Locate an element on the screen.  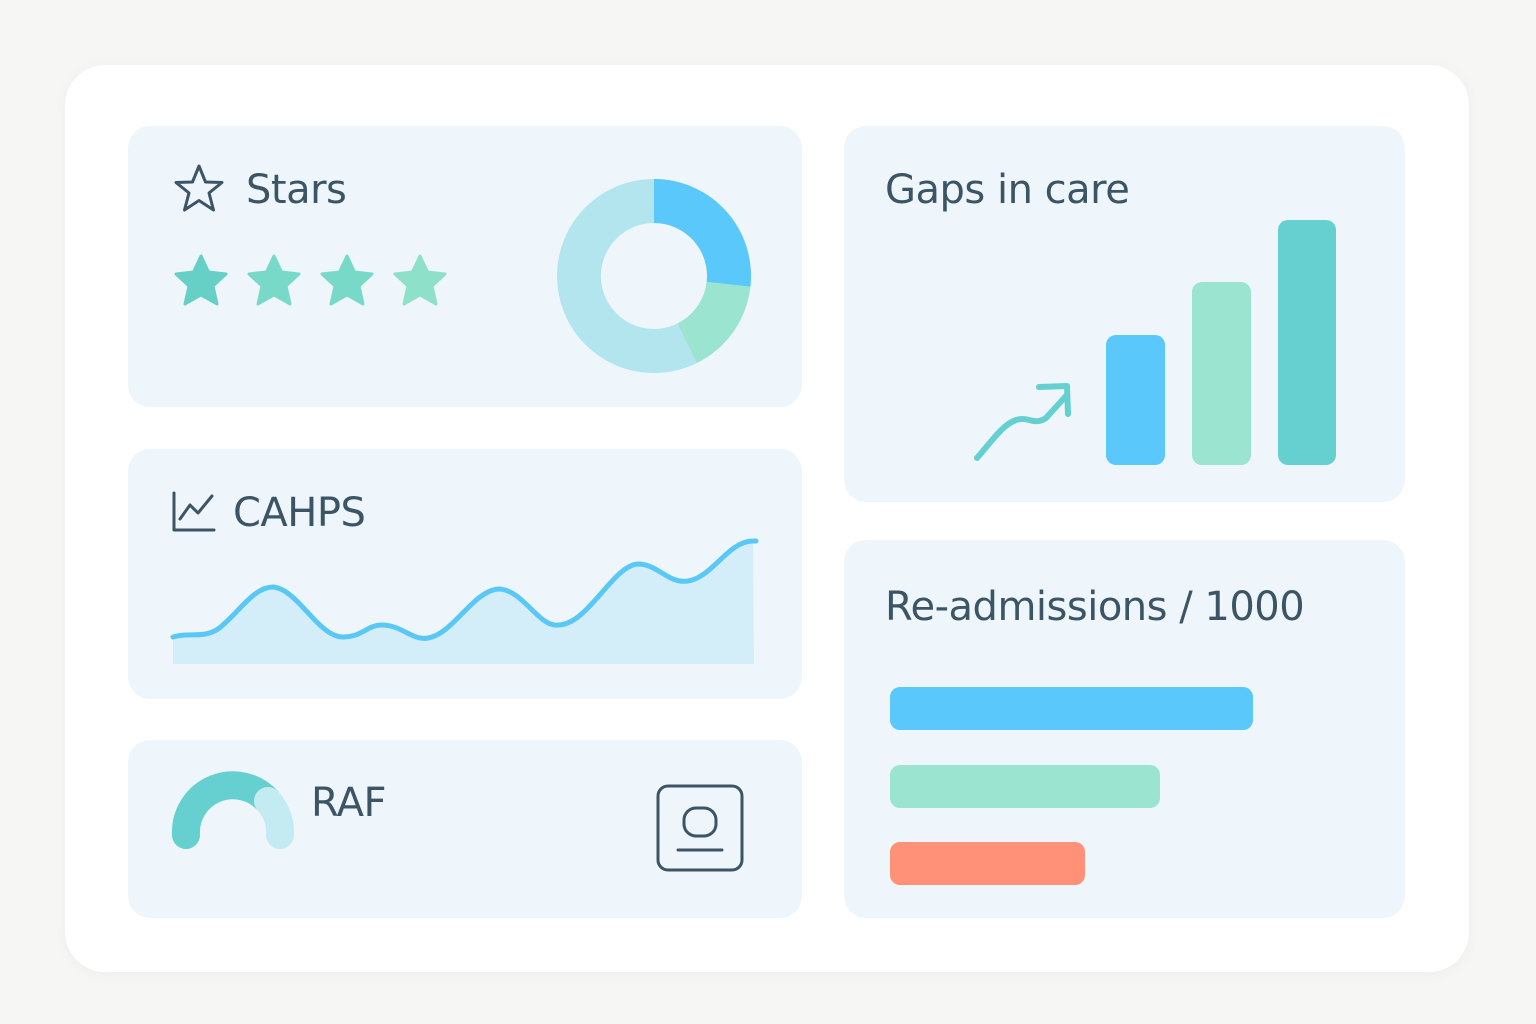
star-rating is located at coordinates (310, 280).